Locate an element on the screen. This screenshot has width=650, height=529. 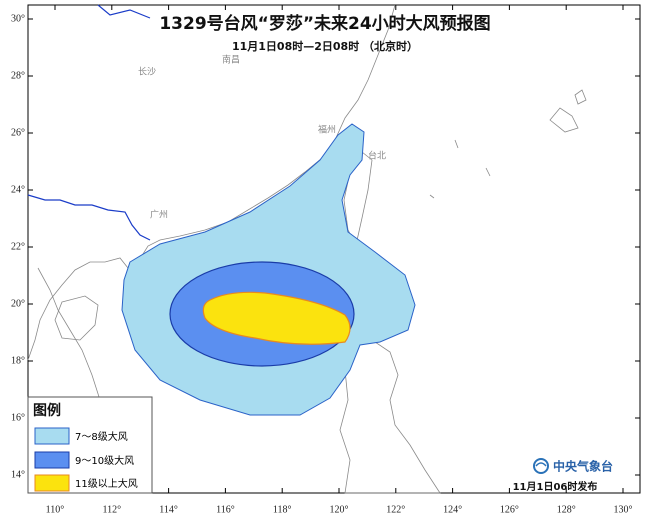
lon-tick-label: 126° is located at coordinates (509, 509).